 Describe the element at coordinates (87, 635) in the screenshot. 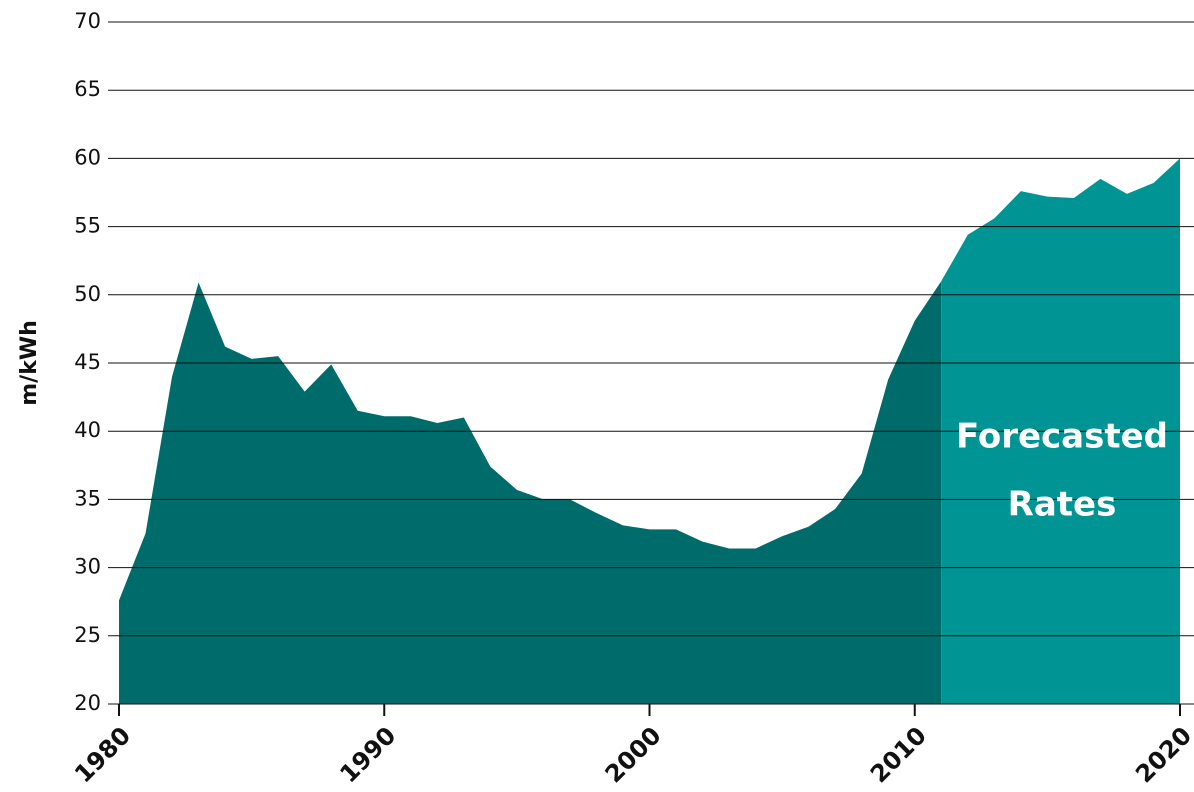

I see `y-tick-label: 25` at that location.